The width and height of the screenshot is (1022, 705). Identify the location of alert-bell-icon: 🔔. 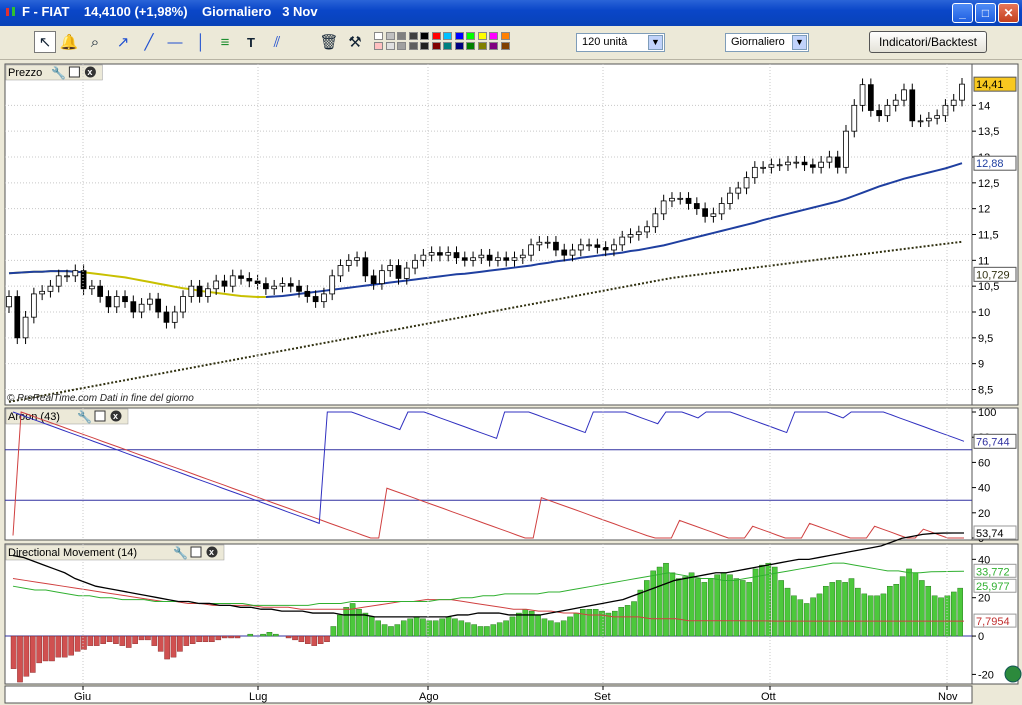
(69, 42).